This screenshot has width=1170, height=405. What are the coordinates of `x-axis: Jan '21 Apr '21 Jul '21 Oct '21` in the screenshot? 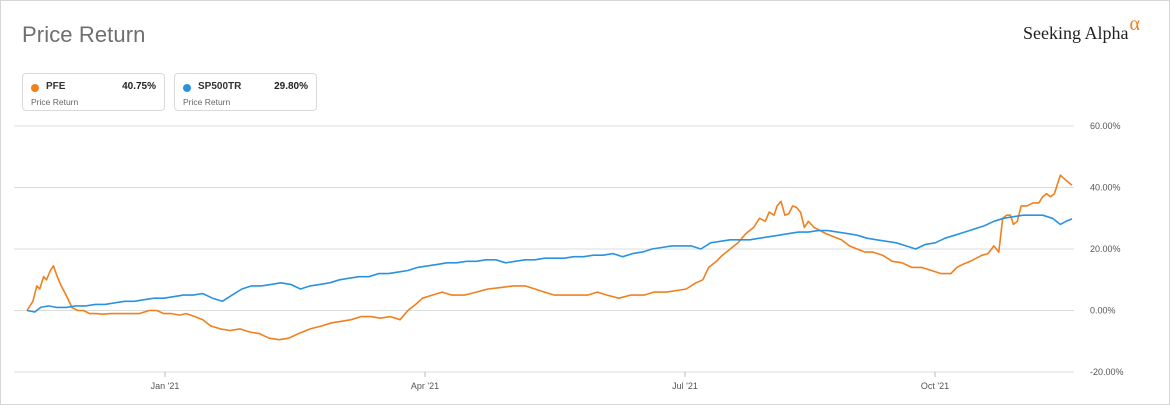 It's located at (550, 381).